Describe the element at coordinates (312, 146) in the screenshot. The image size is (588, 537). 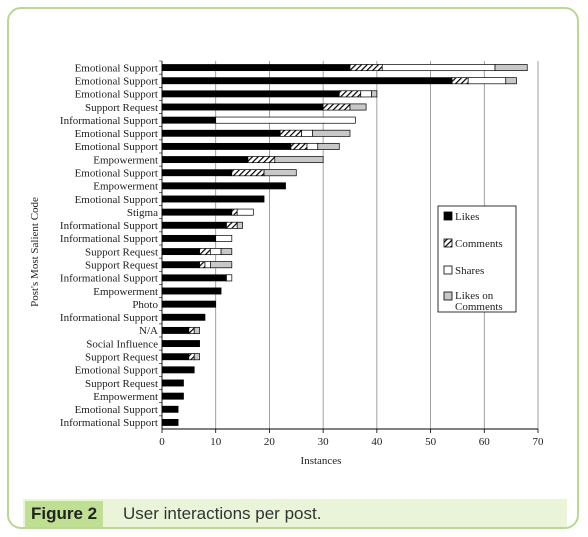
I see `bar-6-shares` at that location.